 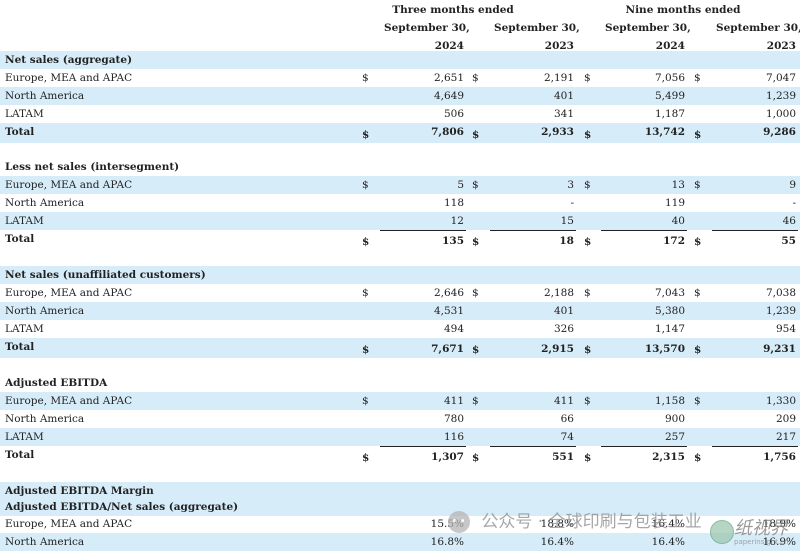 I want to click on value-cell: 1,239, so click(x=780, y=311).